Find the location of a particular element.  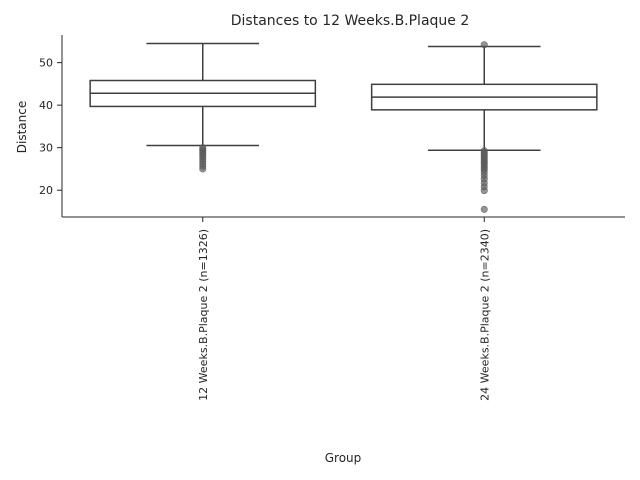

x-tick-label: 24 Weeks.B.Plaque 2 (n=2340) is located at coordinates (484, 315).